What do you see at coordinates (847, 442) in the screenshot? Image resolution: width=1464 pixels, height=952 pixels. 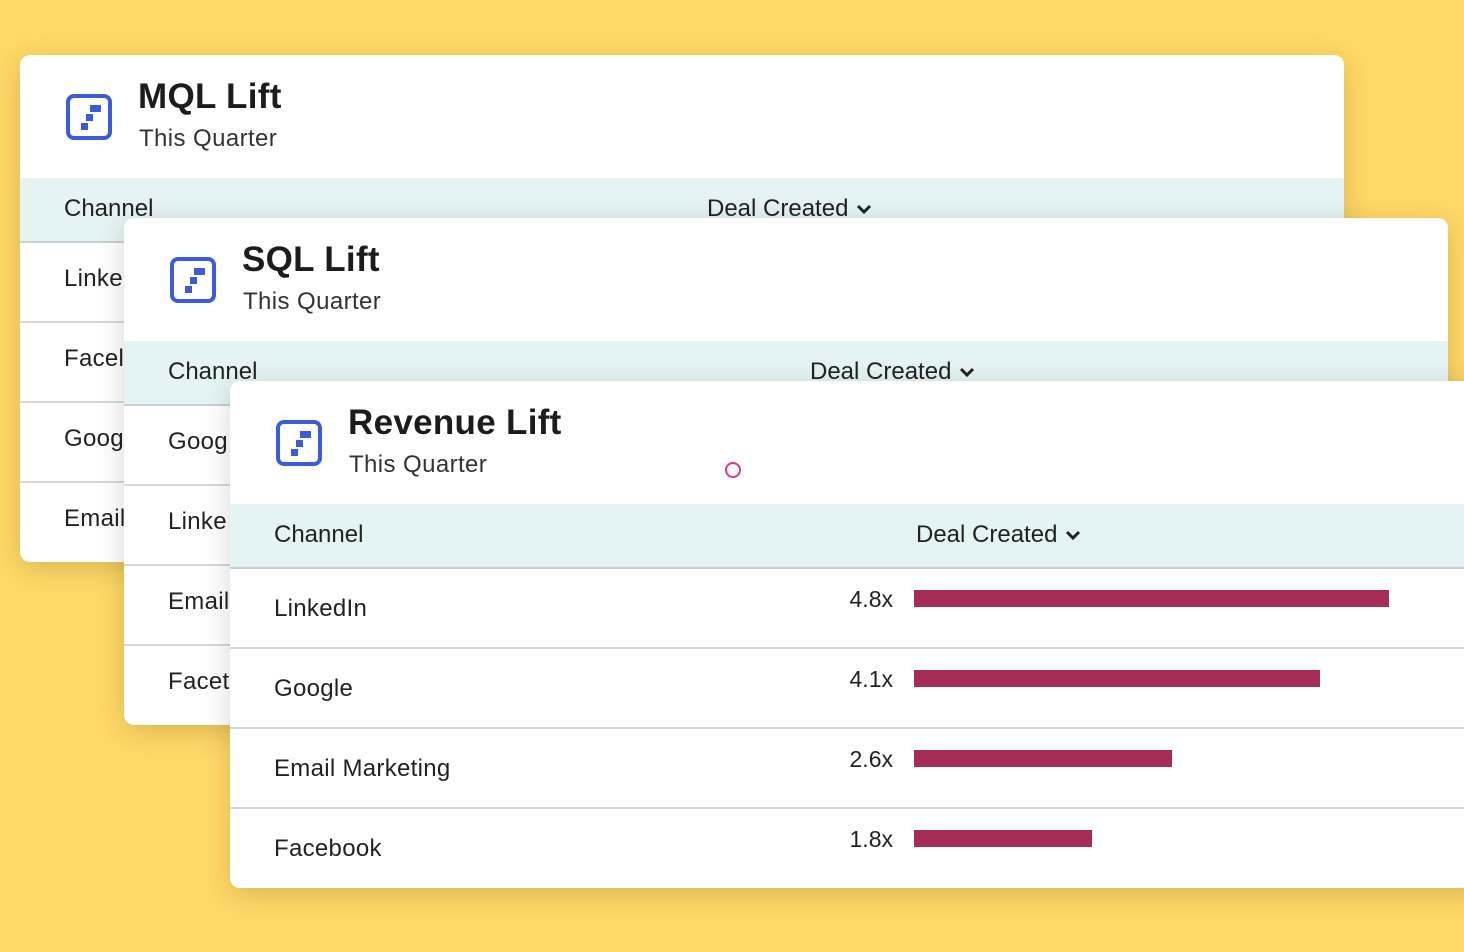 I see `card-header: Revenue Lift This Quarter` at bounding box center [847, 442].